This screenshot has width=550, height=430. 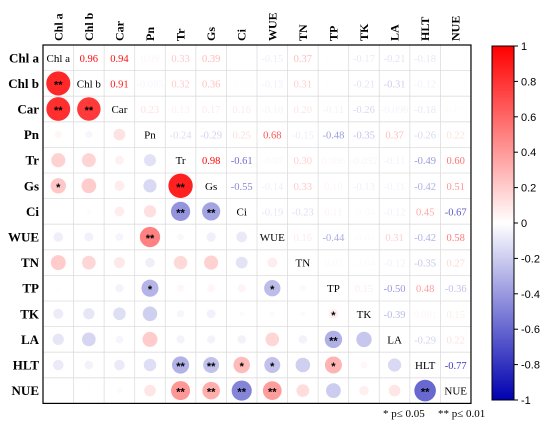 I want to click on correlation-value: -0.11, so click(x=394, y=187).